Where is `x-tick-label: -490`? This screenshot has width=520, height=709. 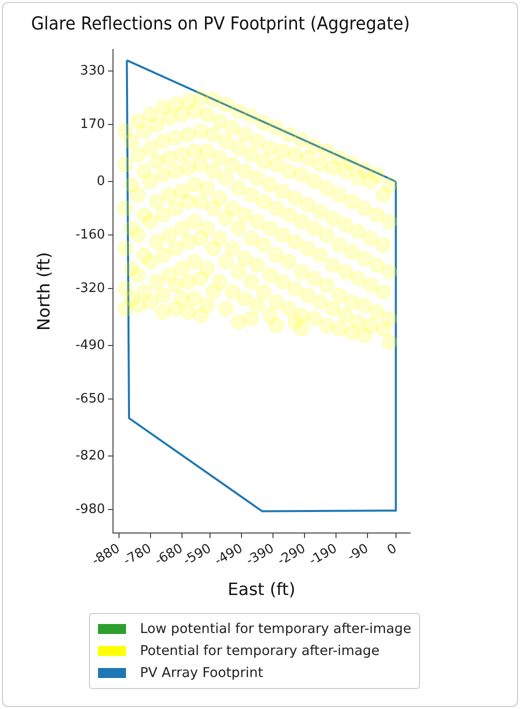
x-tick-label: -490 is located at coordinates (229, 555).